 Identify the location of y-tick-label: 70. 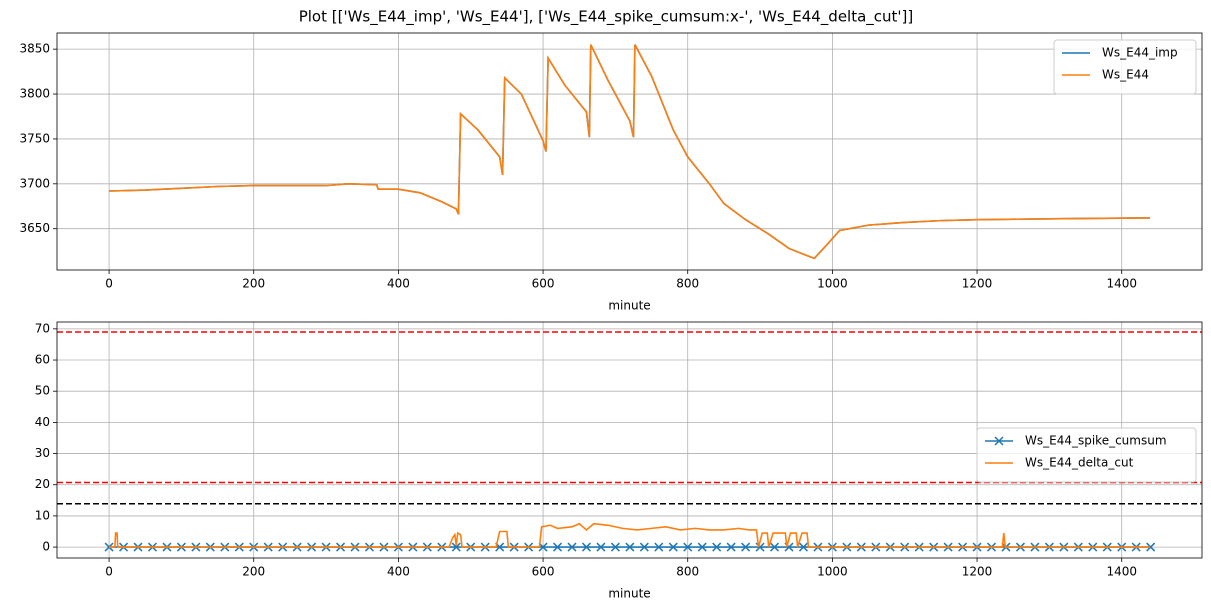
(42, 328).